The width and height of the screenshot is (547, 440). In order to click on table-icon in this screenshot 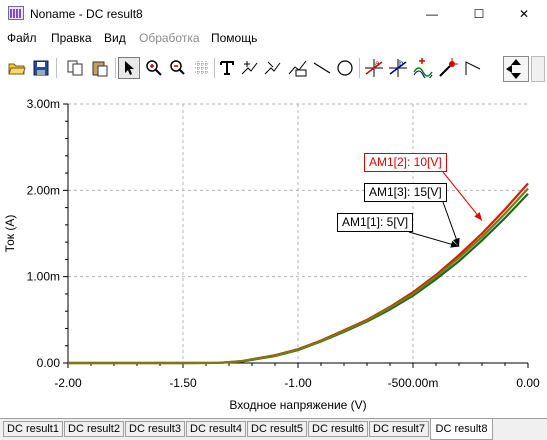, I will do `click(298, 68)`.